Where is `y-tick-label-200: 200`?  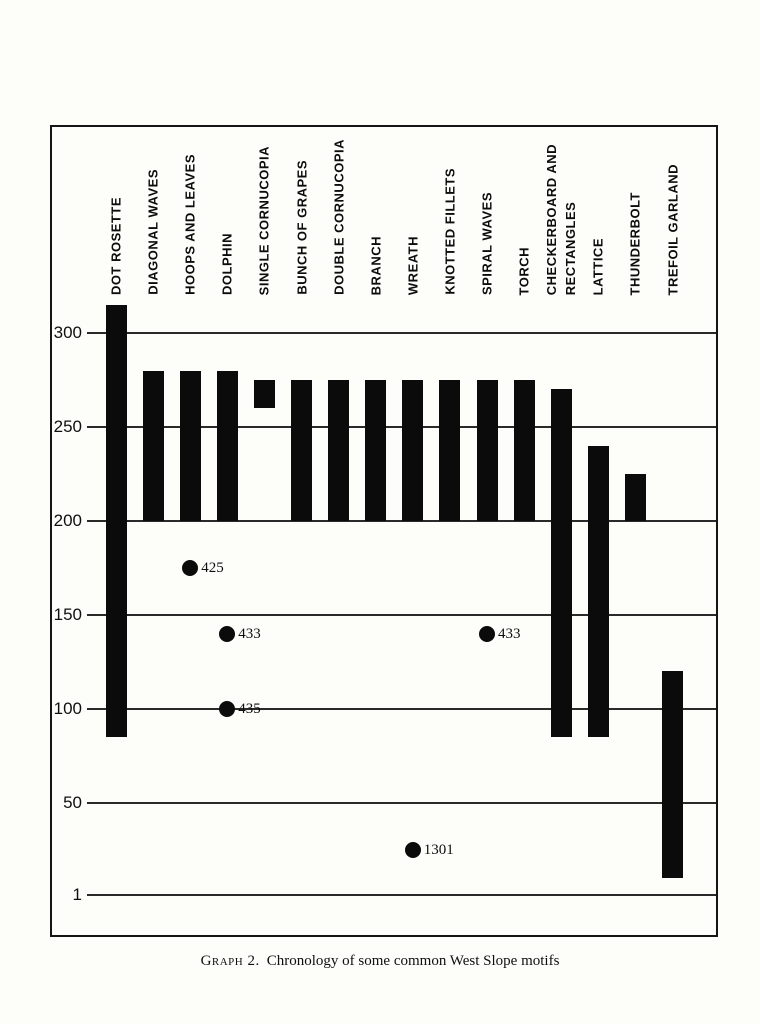 y-tick-label-200: 200 is located at coordinates (67, 520).